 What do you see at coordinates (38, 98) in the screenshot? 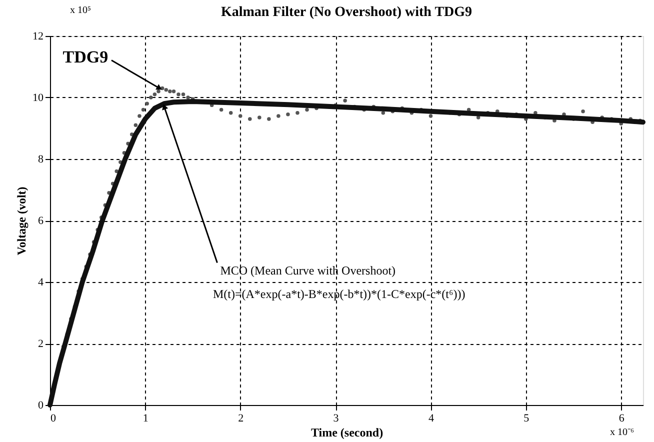
I see `y-tick-label: 10` at bounding box center [38, 98].